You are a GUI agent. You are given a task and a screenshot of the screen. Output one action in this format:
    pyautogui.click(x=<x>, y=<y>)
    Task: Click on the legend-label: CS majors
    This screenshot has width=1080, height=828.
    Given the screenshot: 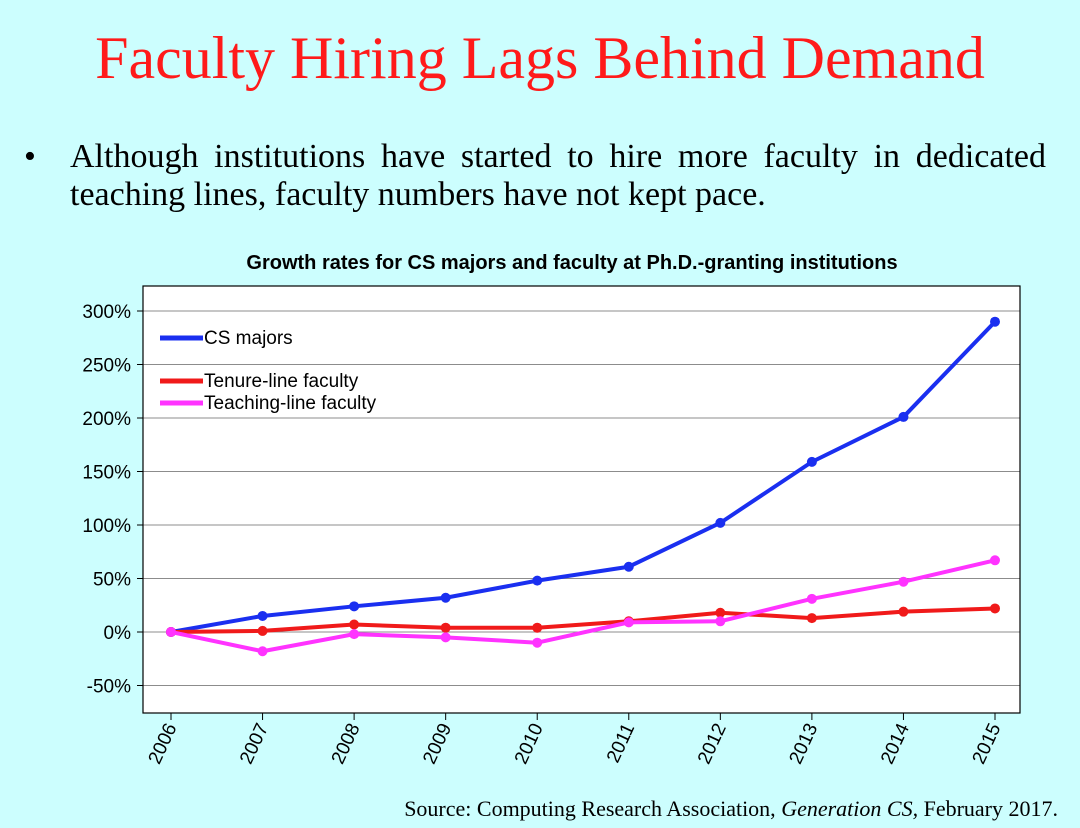 What is the action you would take?
    pyautogui.click(x=248, y=338)
    